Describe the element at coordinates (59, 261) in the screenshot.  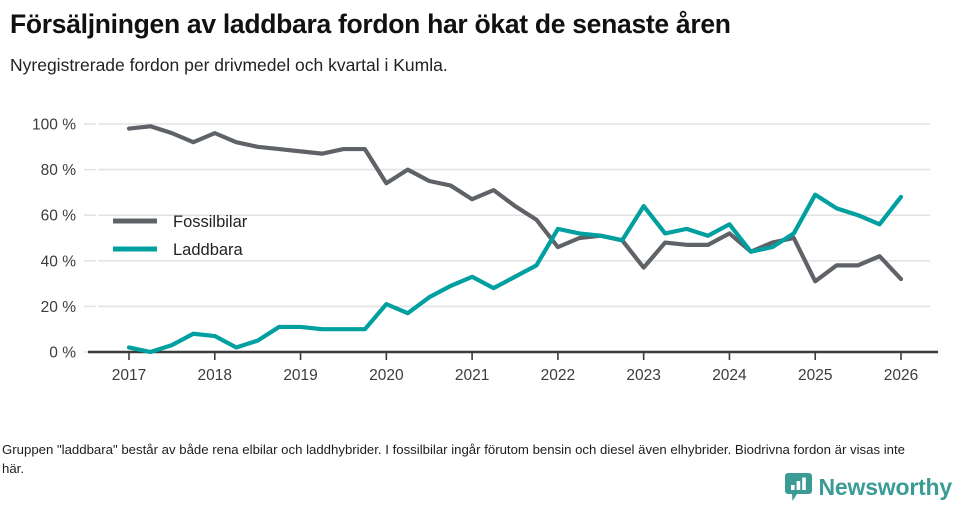
I see `y-axis-tick-label: 40 %` at that location.